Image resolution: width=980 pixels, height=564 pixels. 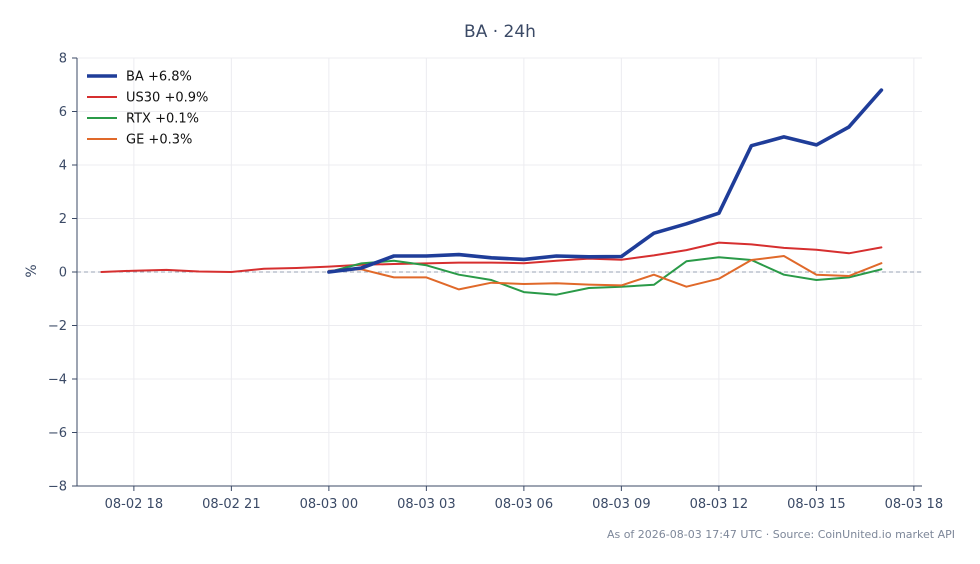 I want to click on y-tick-label: 6, so click(x=63, y=112).